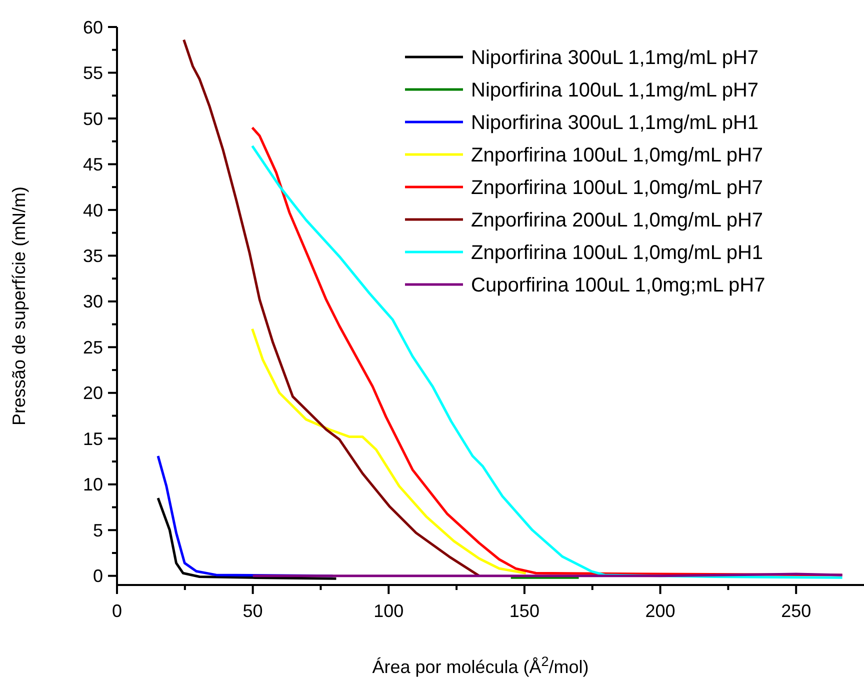 This screenshot has width=864, height=684. Describe the element at coordinates (92, 438) in the screenshot. I see `y-tick-label: 15` at that location.